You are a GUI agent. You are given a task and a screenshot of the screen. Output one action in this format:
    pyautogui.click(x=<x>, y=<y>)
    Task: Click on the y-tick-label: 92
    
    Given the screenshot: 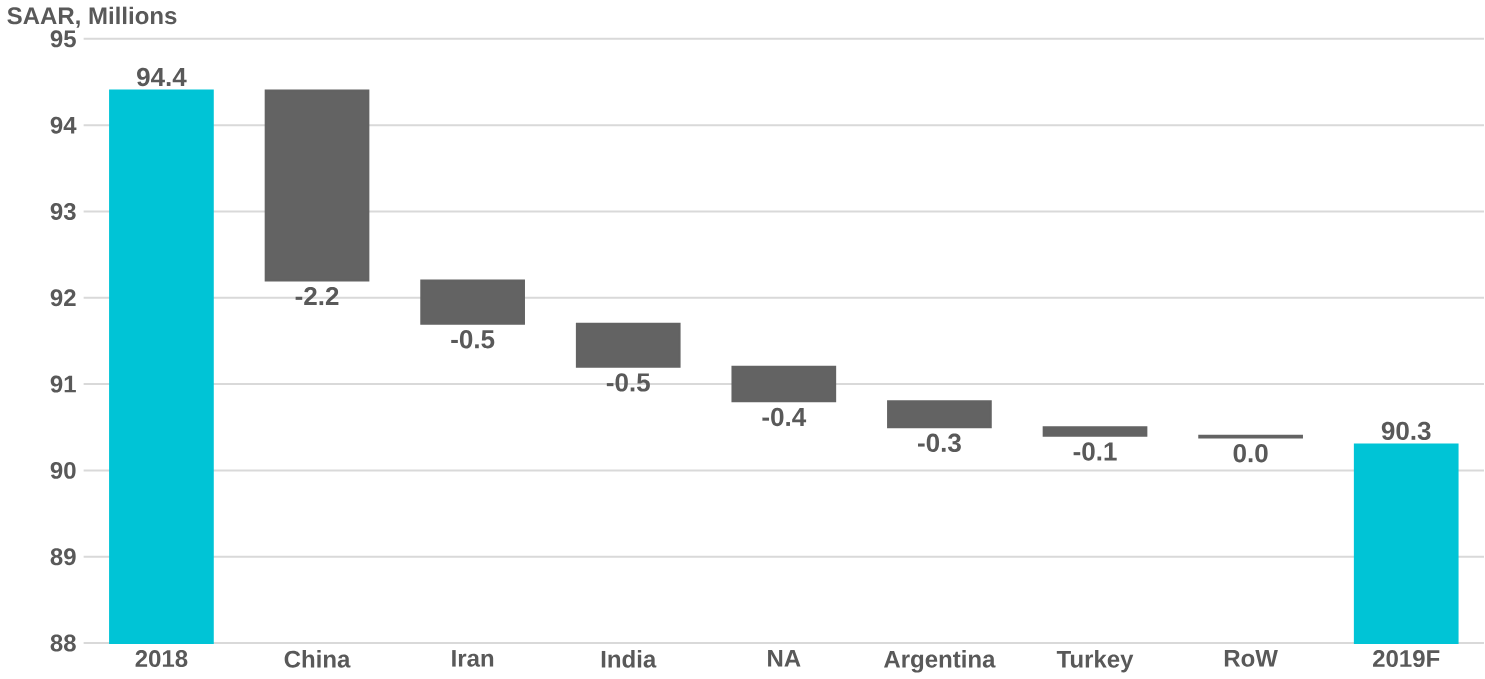 What is the action you would take?
    pyautogui.click(x=63, y=298)
    